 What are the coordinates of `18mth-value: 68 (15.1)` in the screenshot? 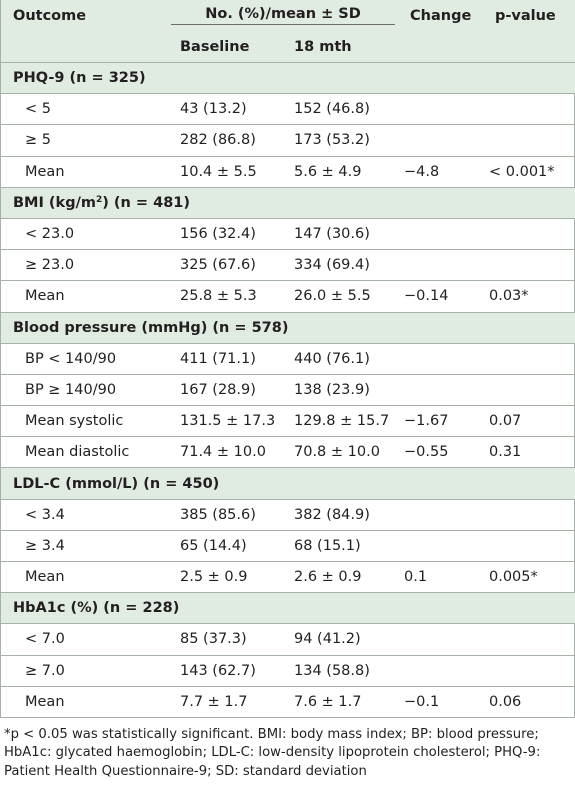 It's located at (340, 545).